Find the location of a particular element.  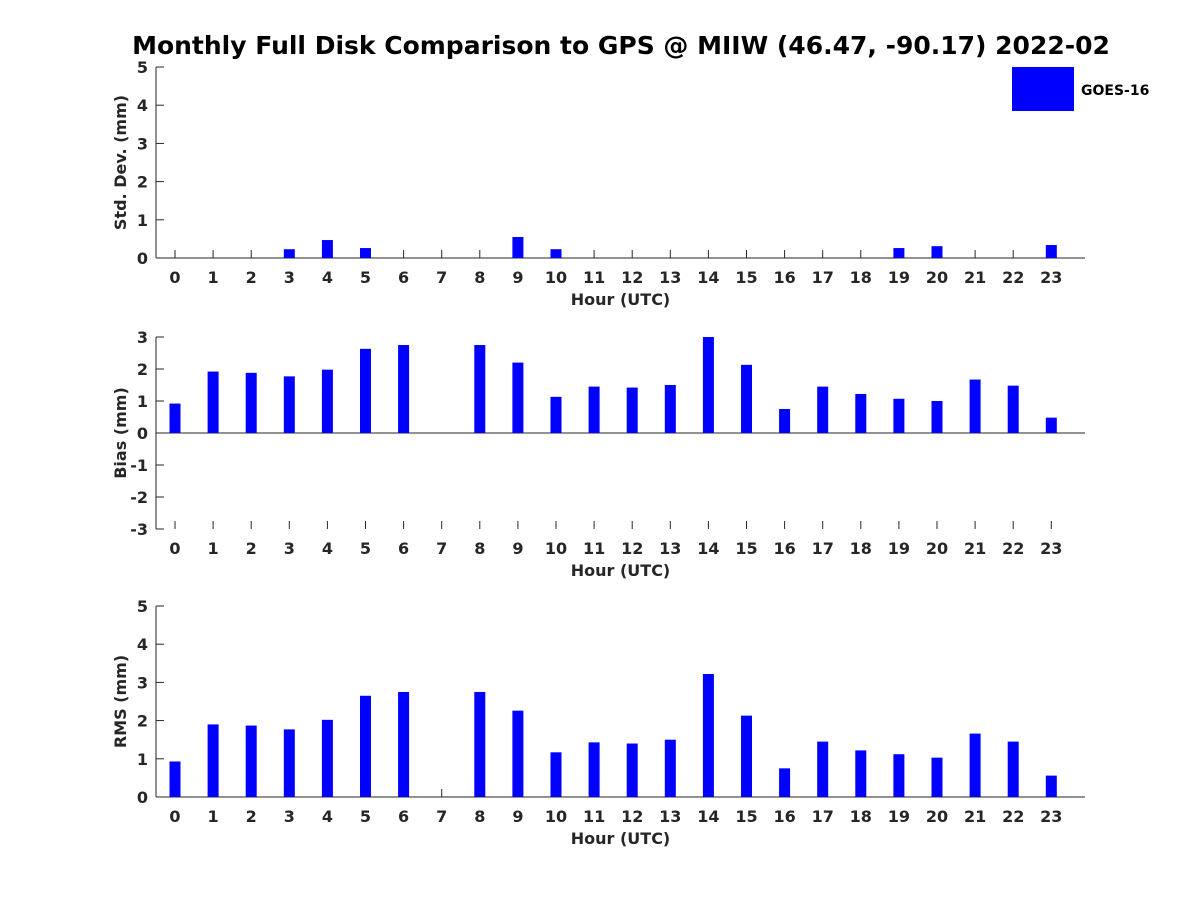

y-tick-label: 1 is located at coordinates (142, 401).